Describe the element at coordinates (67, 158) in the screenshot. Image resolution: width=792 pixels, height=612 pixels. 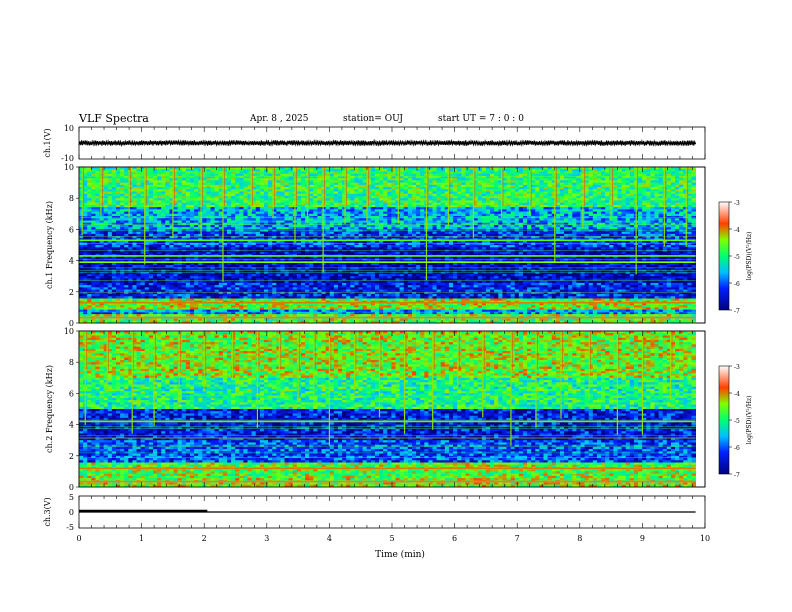
I see `ch1-ytick-neg10: -10` at that location.